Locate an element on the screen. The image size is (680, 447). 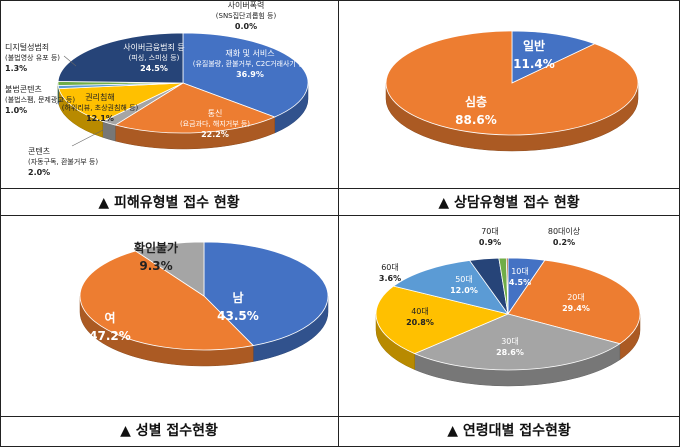
slice-percent: 3.6% is located at coordinates (390, 278).